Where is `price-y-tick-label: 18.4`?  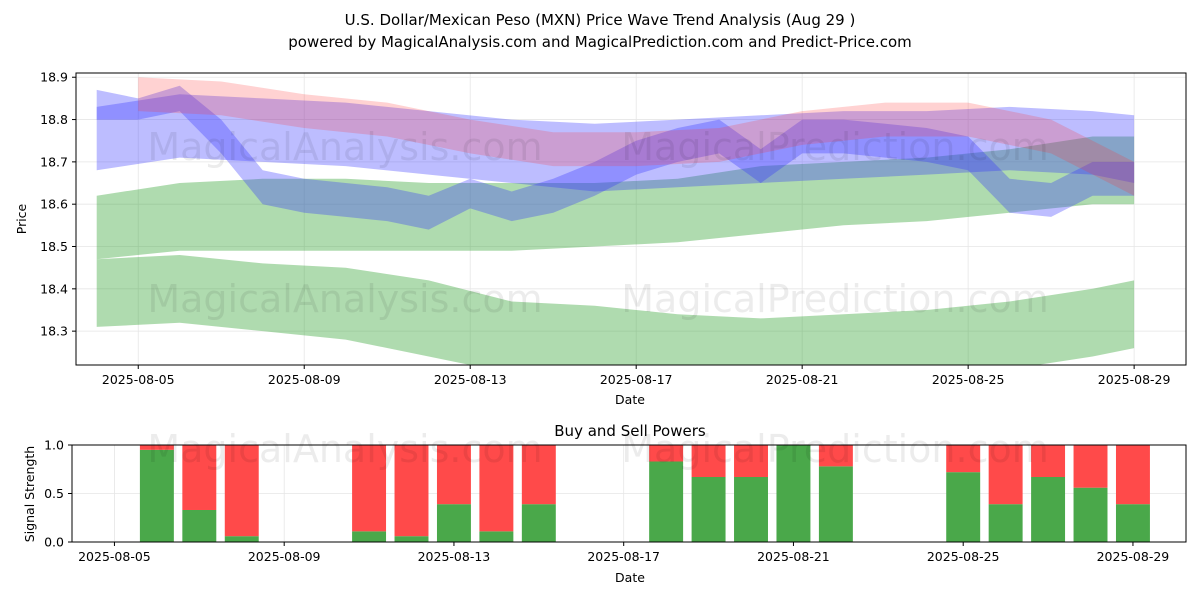
price-y-tick-label: 18.4 is located at coordinates (54, 288).